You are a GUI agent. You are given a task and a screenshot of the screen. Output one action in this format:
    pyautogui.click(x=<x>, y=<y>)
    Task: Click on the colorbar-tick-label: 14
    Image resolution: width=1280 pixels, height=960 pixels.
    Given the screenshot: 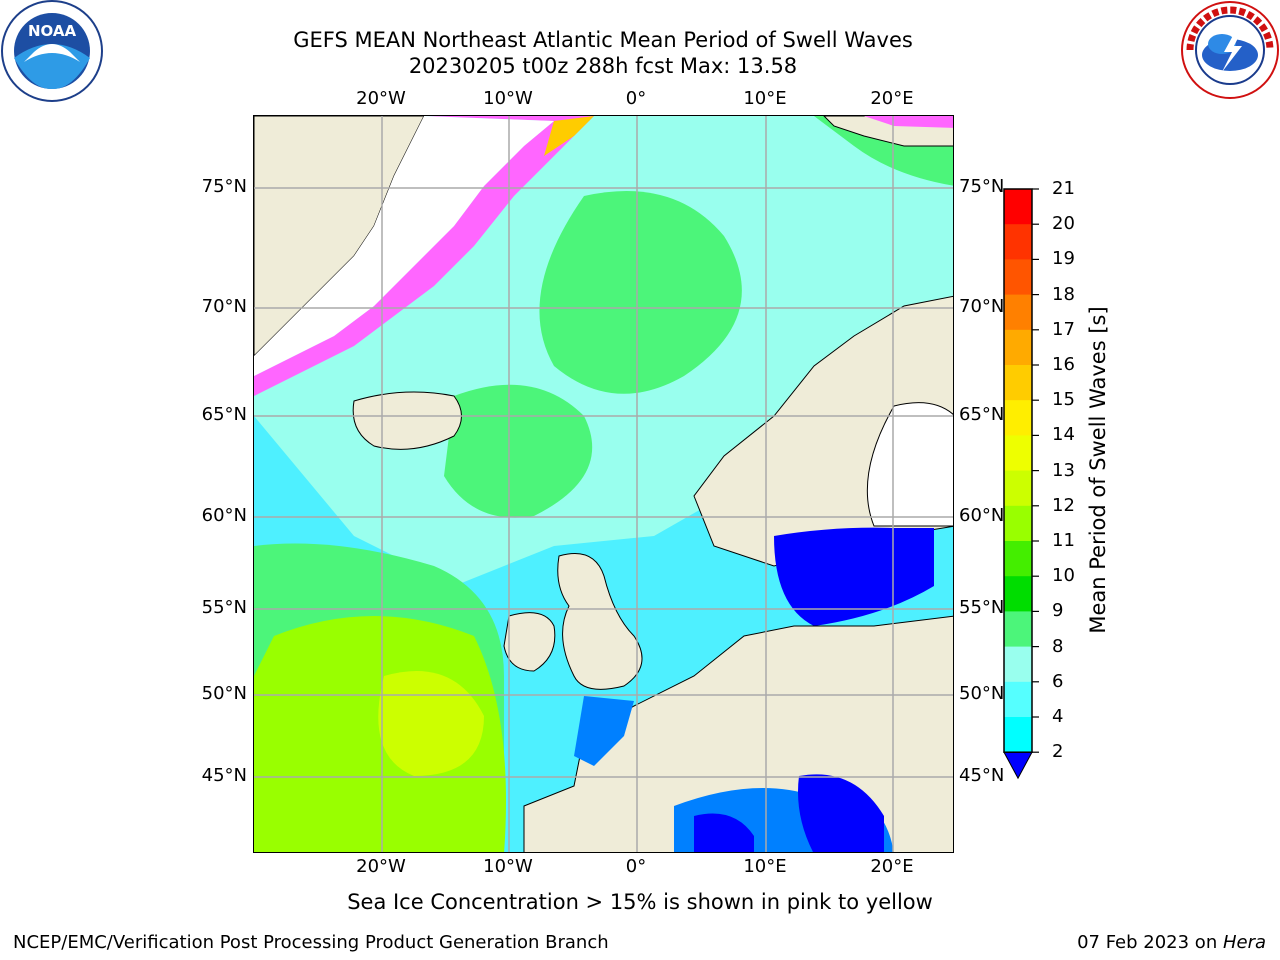 What is the action you would take?
    pyautogui.click(x=1063, y=435)
    